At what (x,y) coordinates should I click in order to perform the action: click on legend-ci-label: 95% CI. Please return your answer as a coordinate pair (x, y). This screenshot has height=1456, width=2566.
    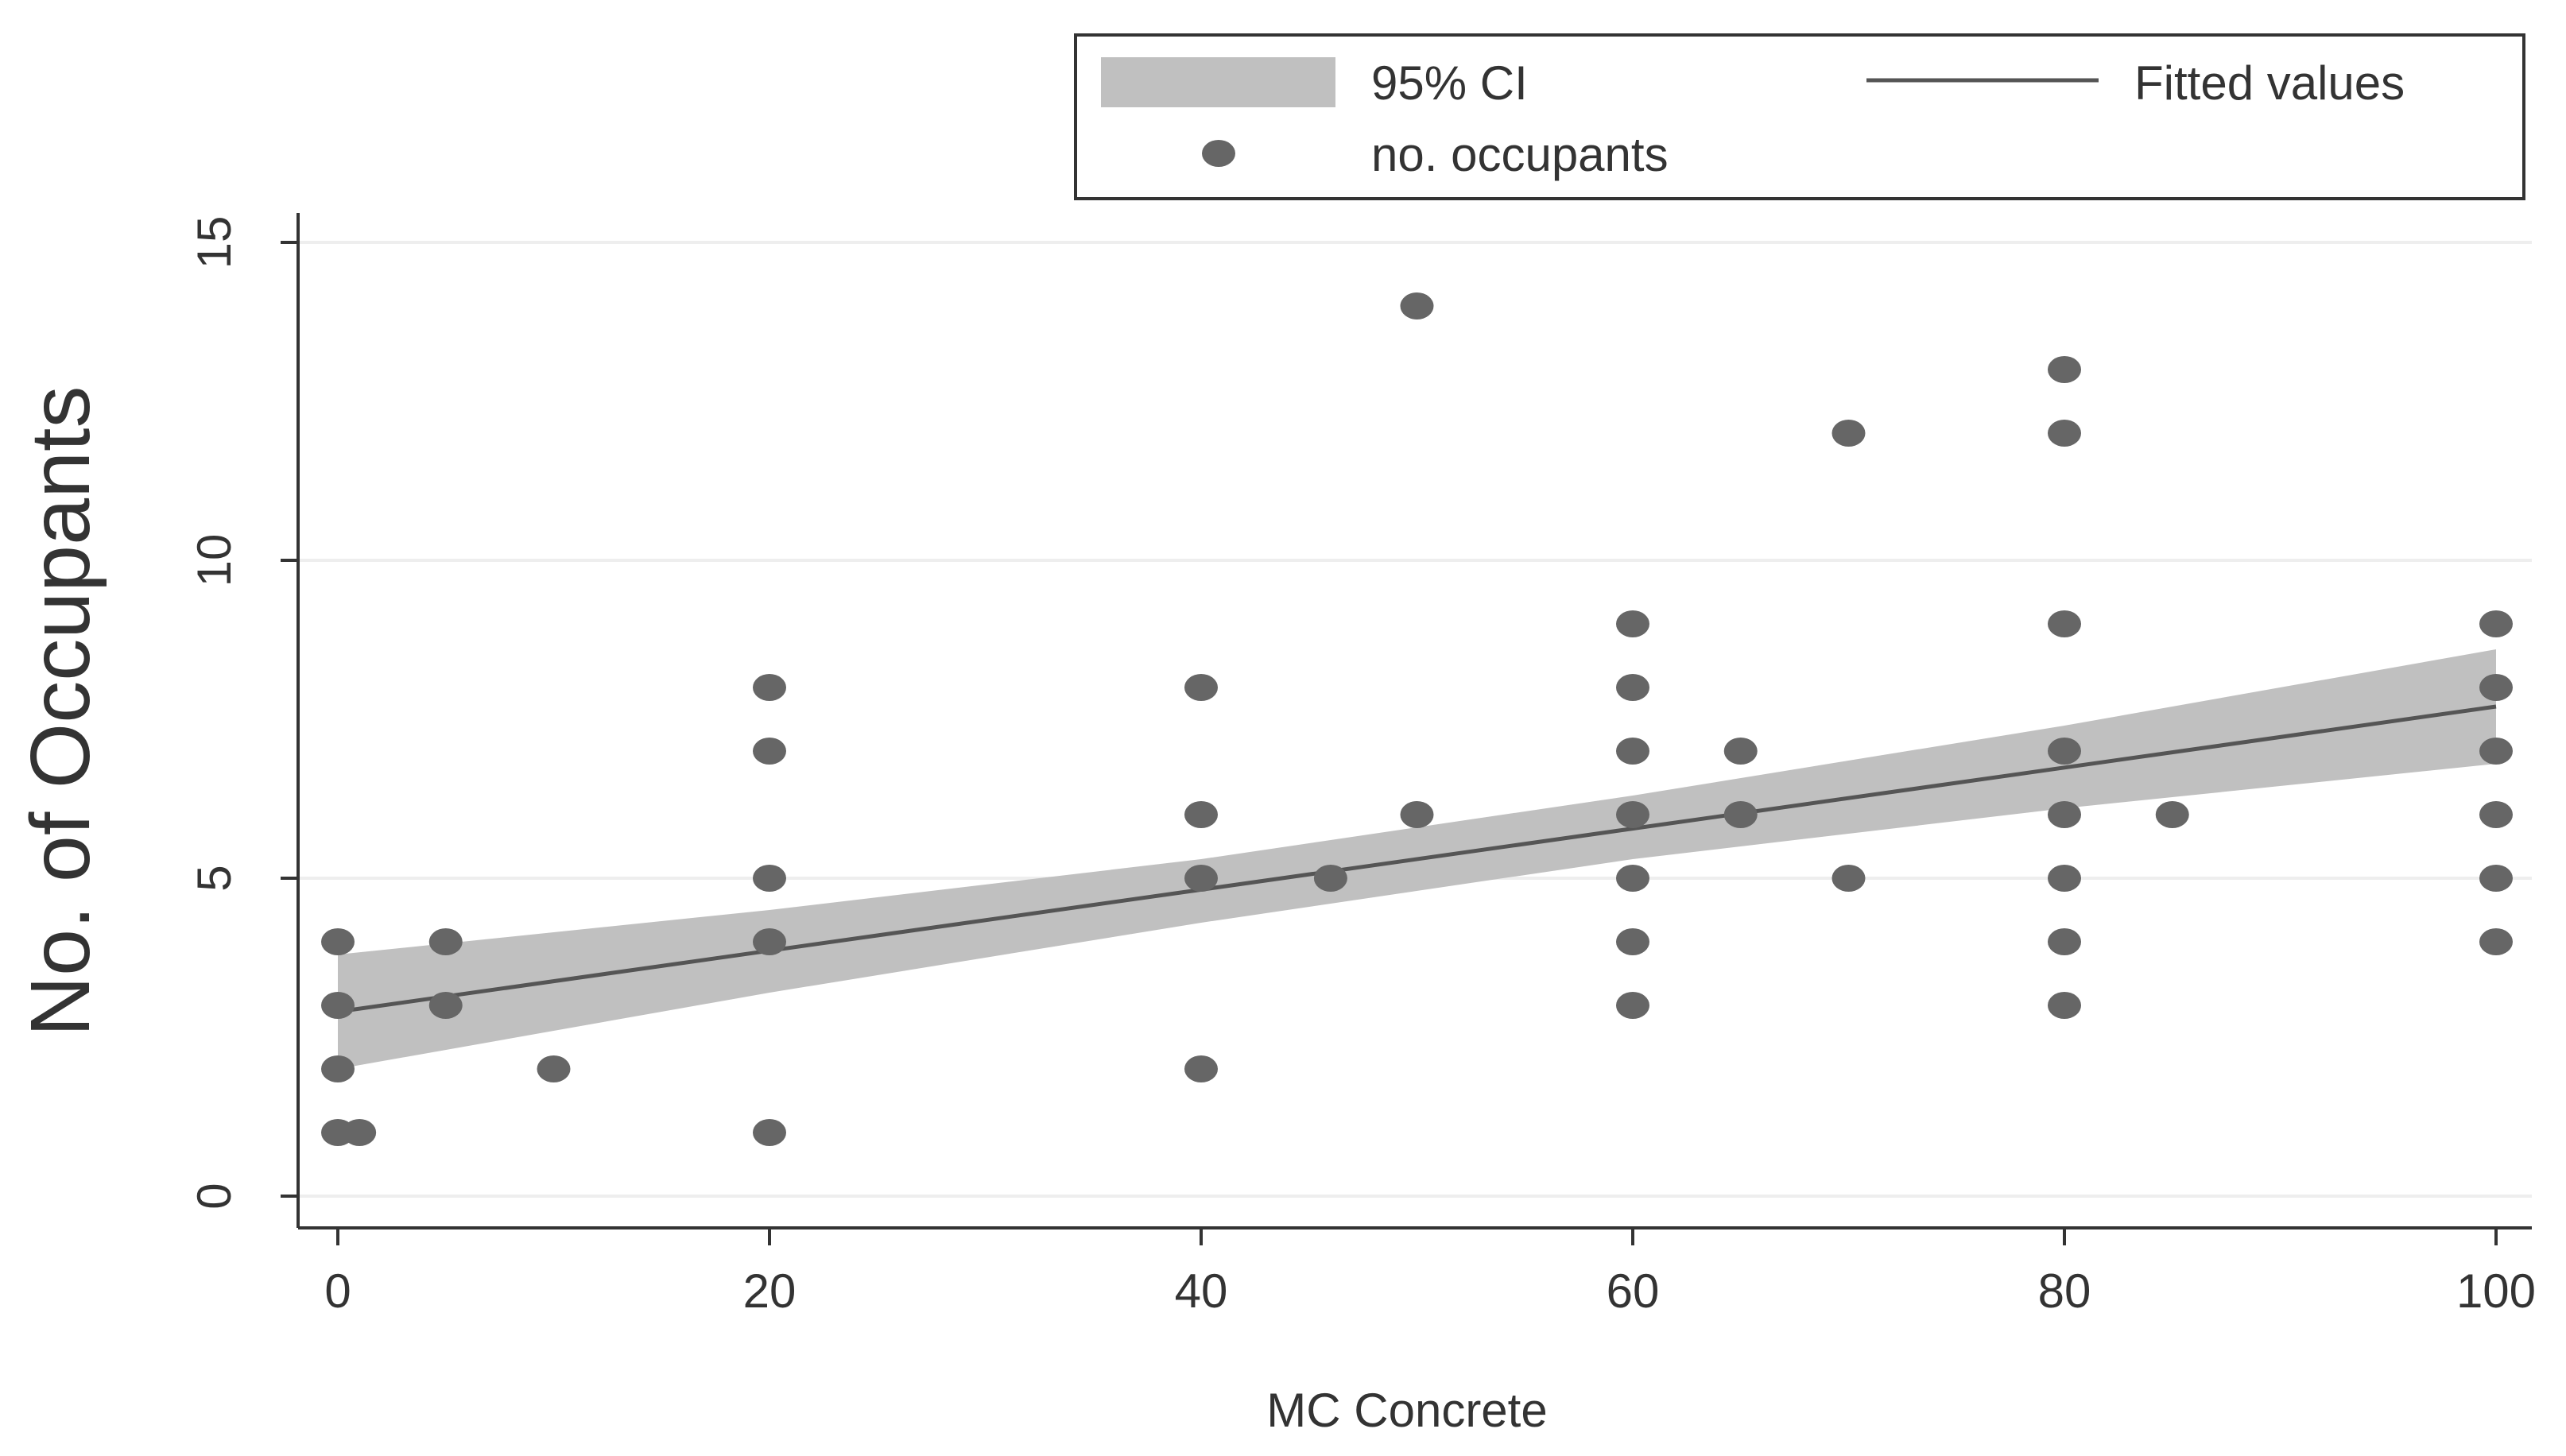
    Looking at the image, I should click on (1449, 83).